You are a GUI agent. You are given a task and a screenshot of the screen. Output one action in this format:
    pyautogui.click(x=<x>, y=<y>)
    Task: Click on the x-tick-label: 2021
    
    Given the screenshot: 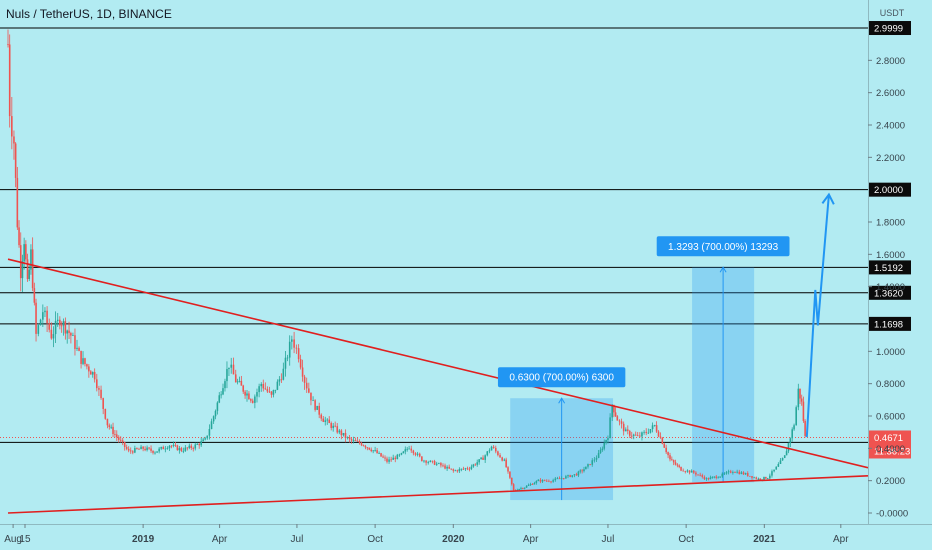 What is the action you would take?
    pyautogui.click(x=764, y=539)
    